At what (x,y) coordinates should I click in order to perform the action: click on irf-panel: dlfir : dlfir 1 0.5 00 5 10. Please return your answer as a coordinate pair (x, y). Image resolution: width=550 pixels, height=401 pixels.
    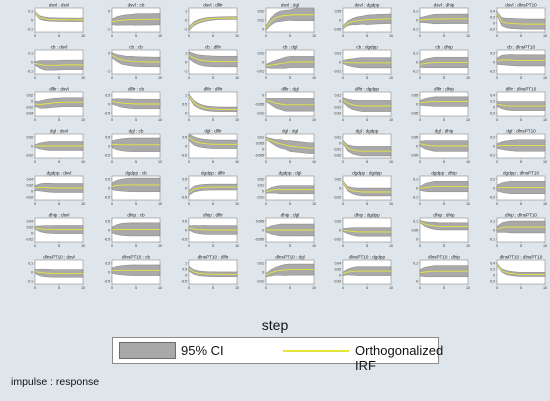
    Looking at the image, I should click on (210, 104).